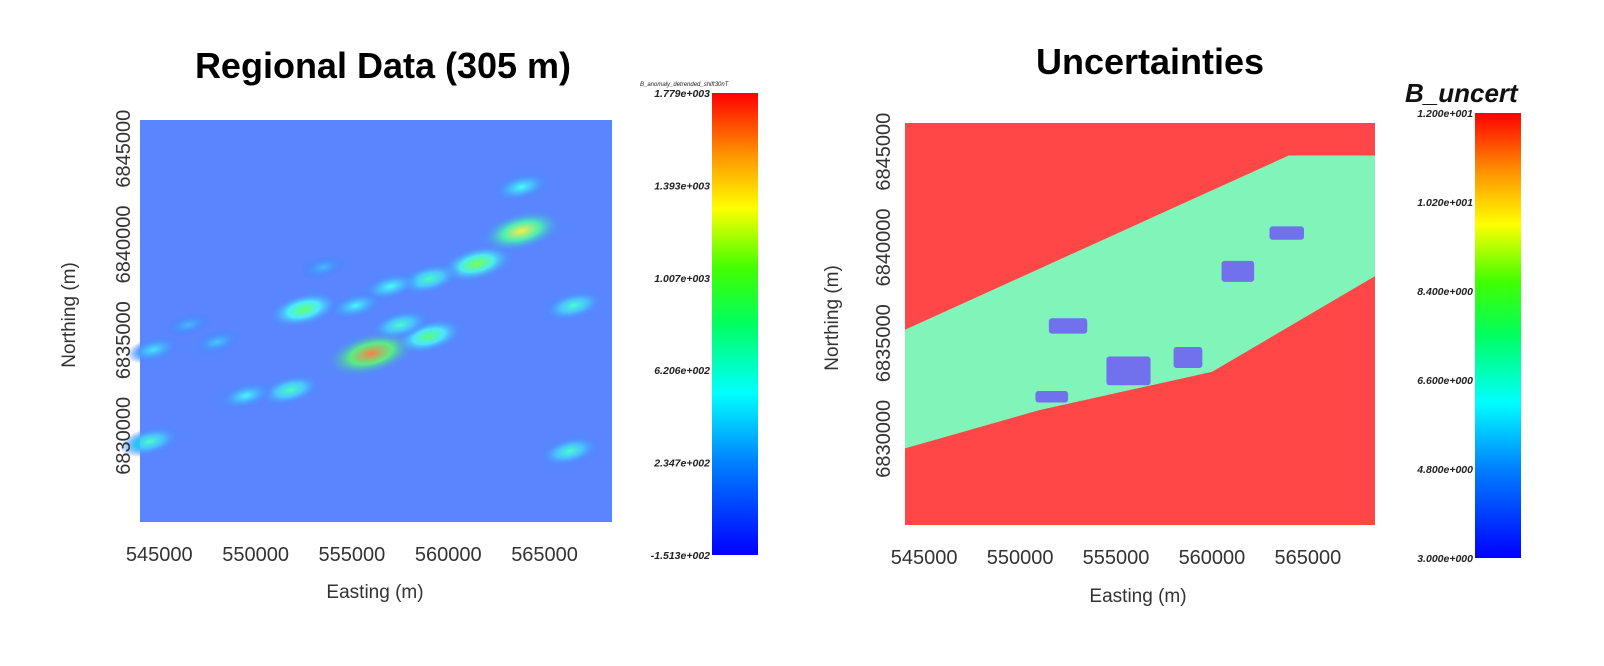 This screenshot has height=666, width=1604. Describe the element at coordinates (1445, 292) in the screenshot. I see `colorbar-tick-label: 8.400e+000` at that location.